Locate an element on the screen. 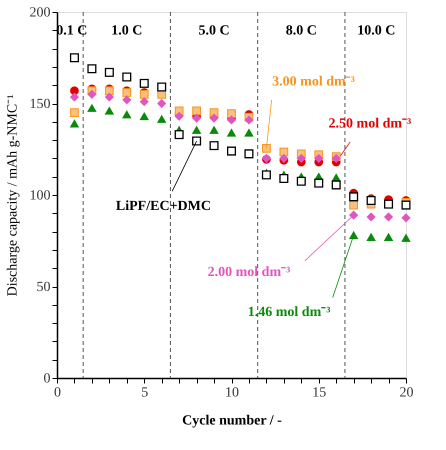 The width and height of the screenshot is (446, 450). x-axis-title: Cycle number / - is located at coordinates (232, 421).